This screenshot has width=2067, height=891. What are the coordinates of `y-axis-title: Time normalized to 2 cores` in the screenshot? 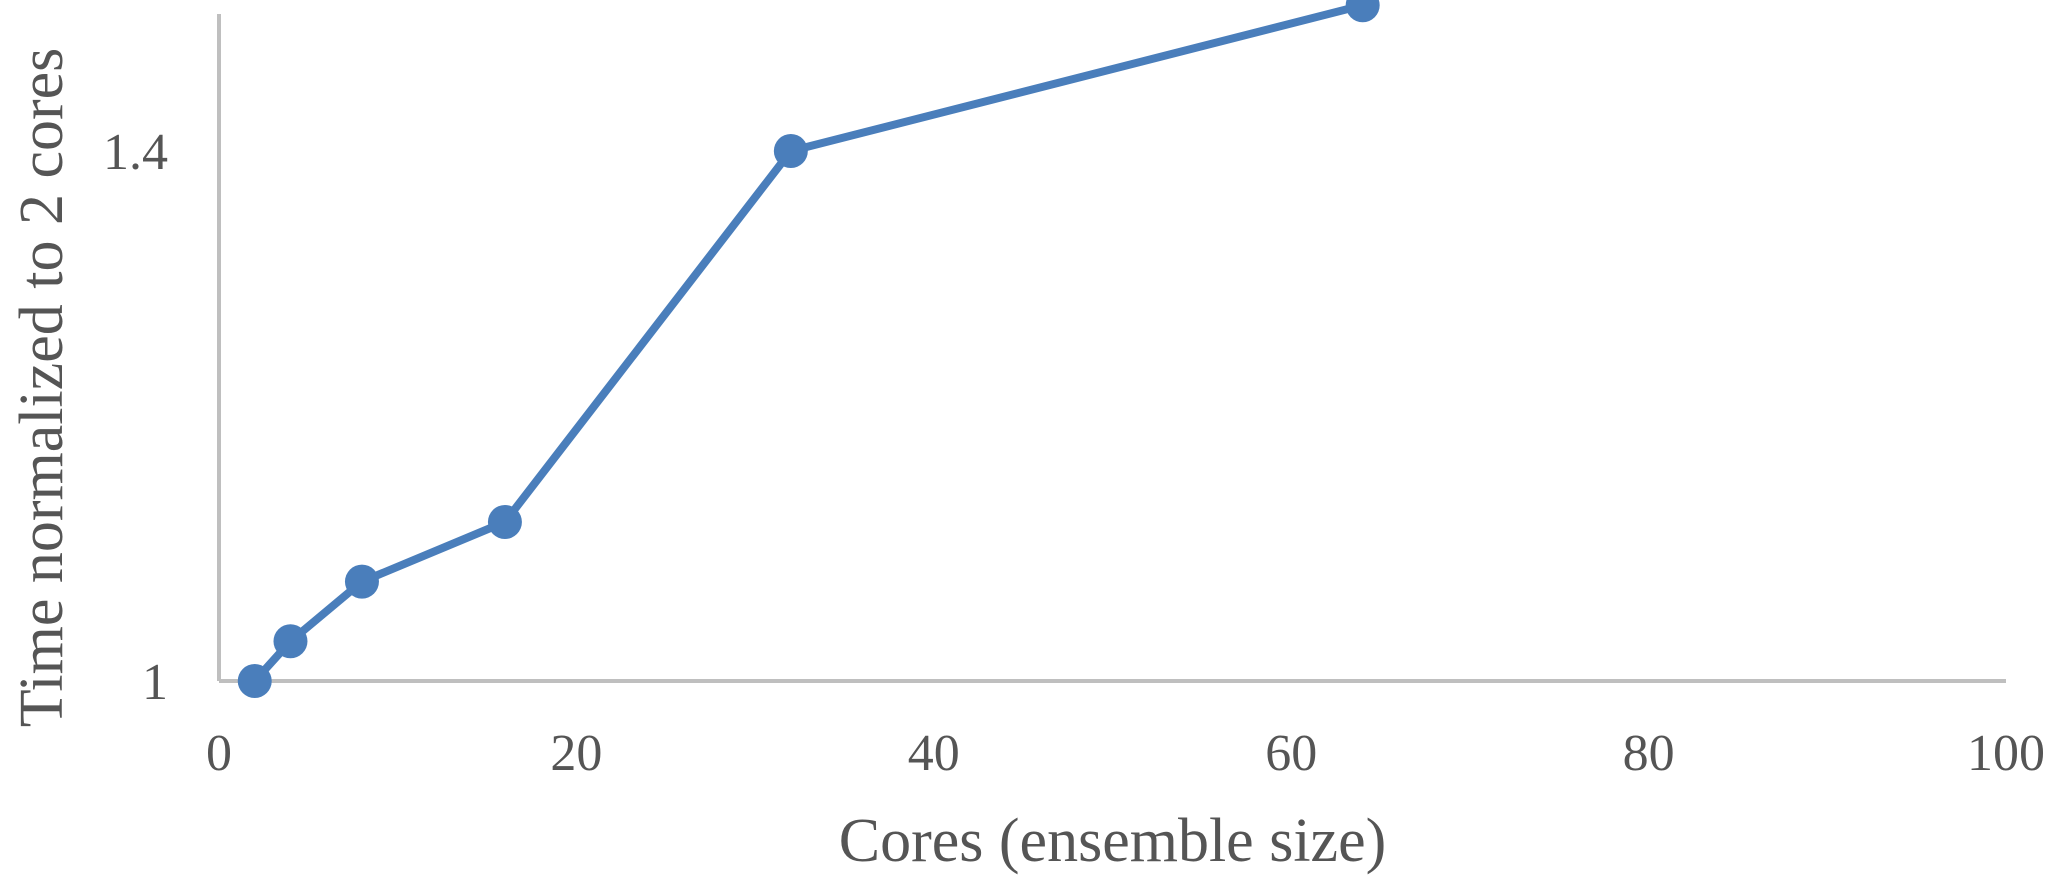 It's located at (42, 388).